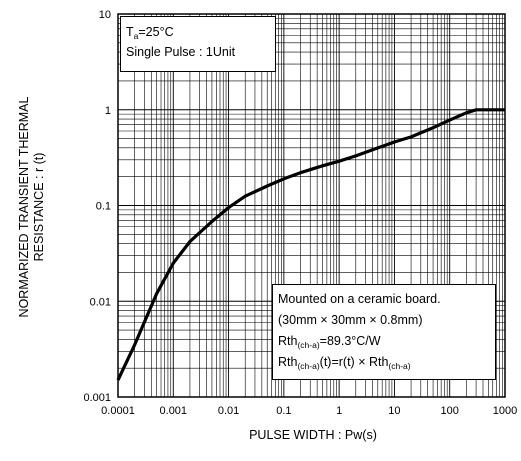 This screenshot has width=521, height=461. What do you see at coordinates (283, 411) in the screenshot?
I see `x-tick-label: 0.1` at bounding box center [283, 411].